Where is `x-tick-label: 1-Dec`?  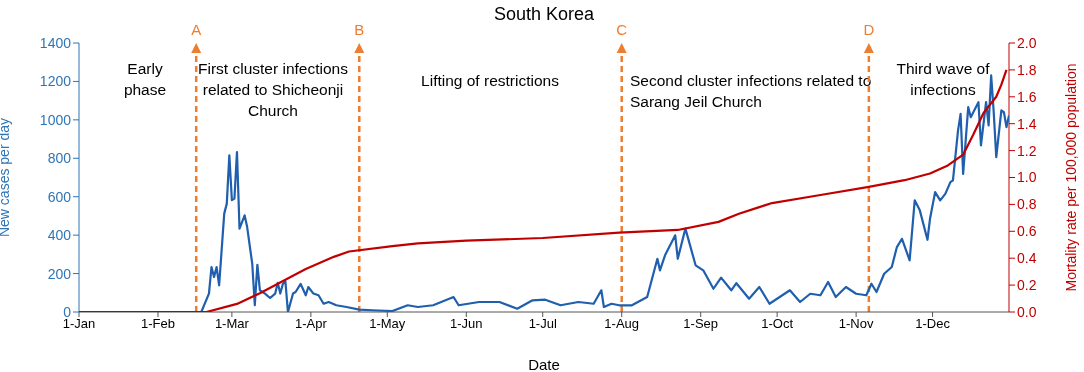 x-tick-label: 1-Dec is located at coordinates (933, 324).